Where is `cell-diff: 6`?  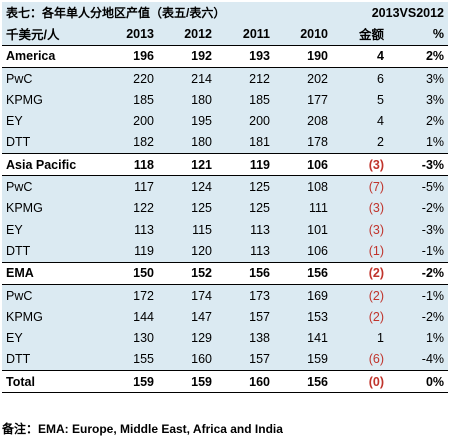 cell-diff: 6 is located at coordinates (380, 78).